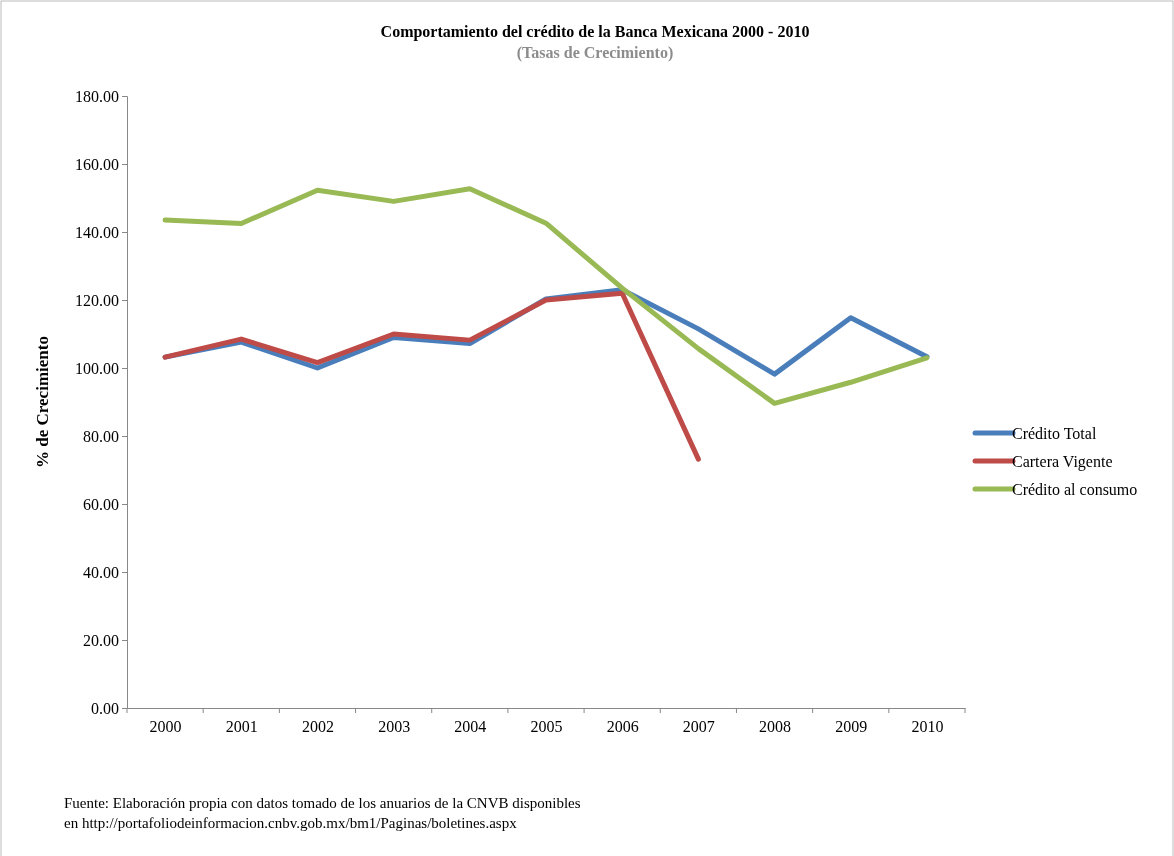 This screenshot has width=1174, height=856. I want to click on x-tick-label: 2007, so click(698, 726).